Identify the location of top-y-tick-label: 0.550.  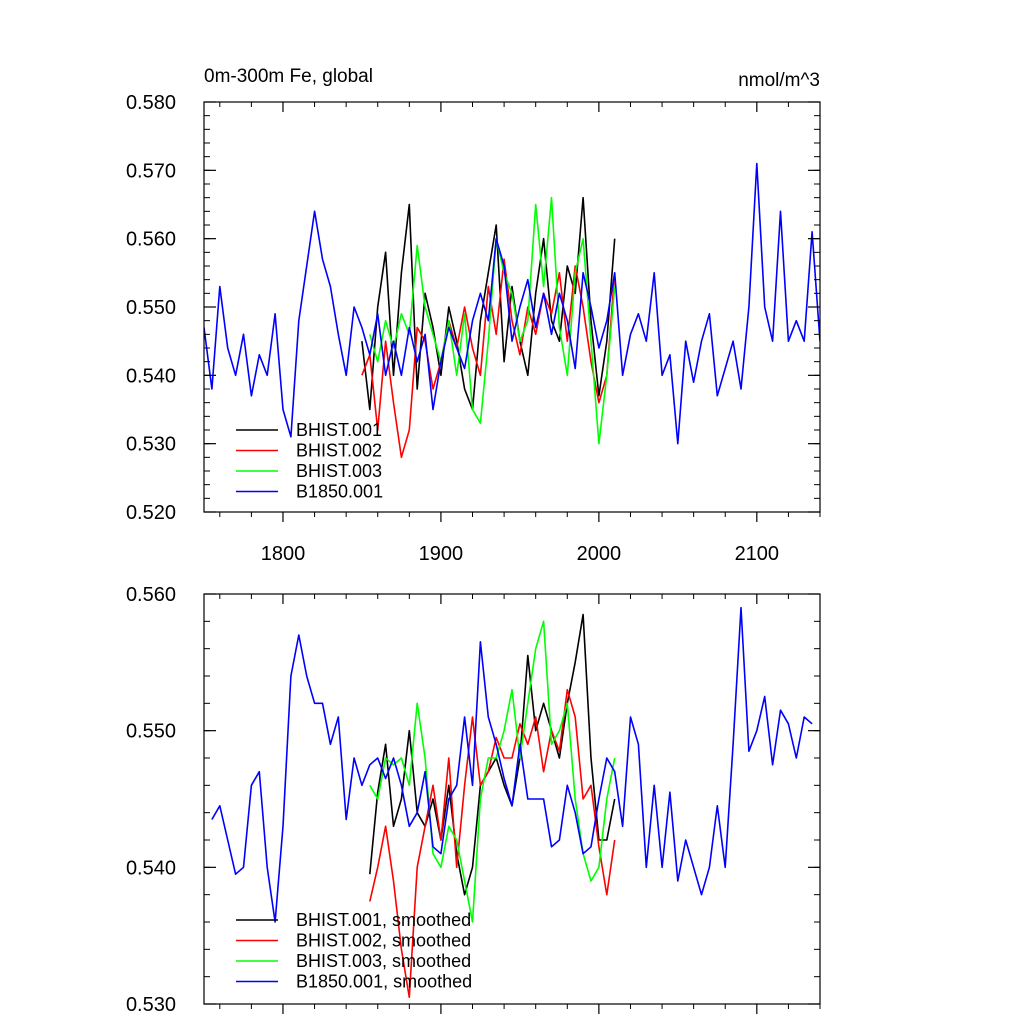
(151, 308).